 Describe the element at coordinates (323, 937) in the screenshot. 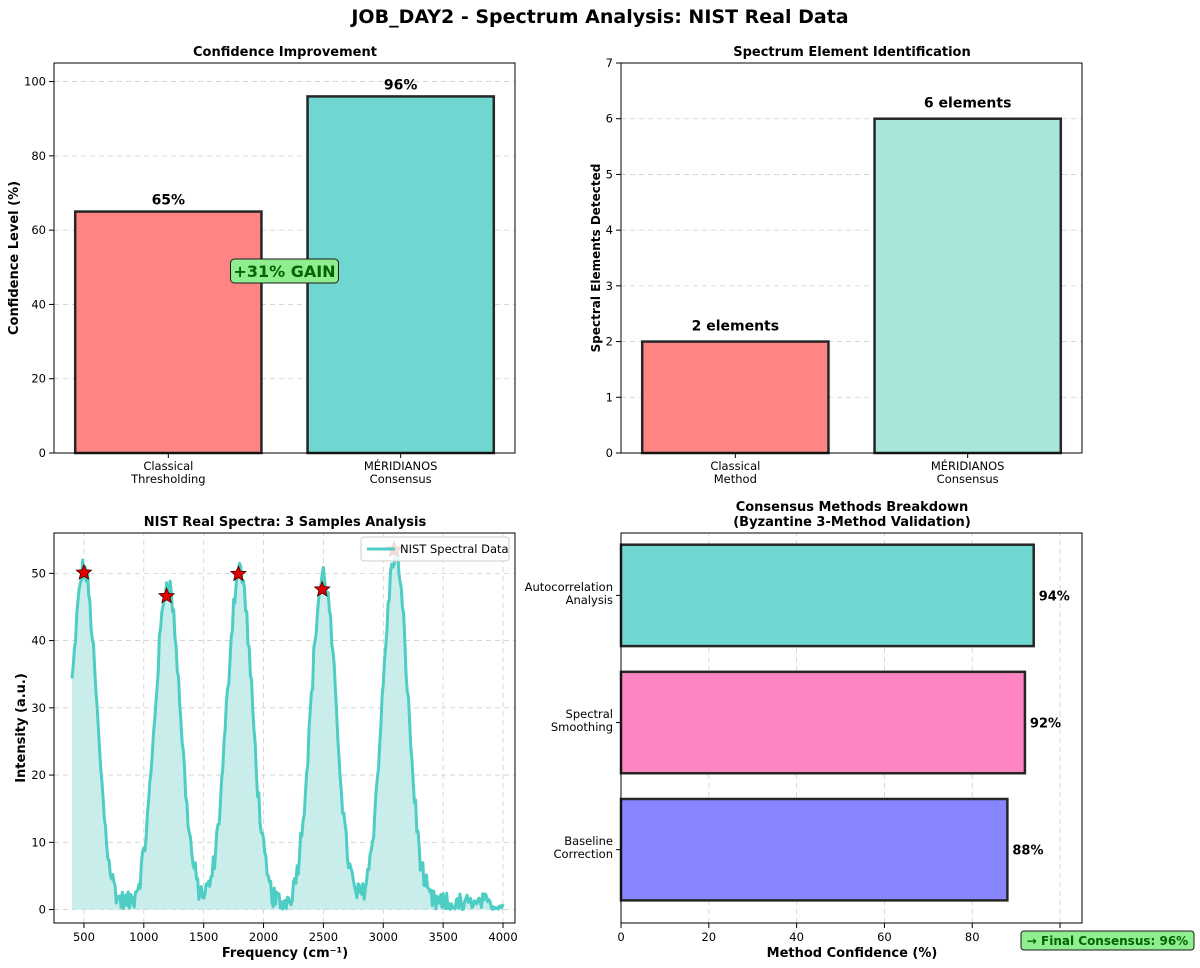

I see `x-tick-label: 2500` at that location.